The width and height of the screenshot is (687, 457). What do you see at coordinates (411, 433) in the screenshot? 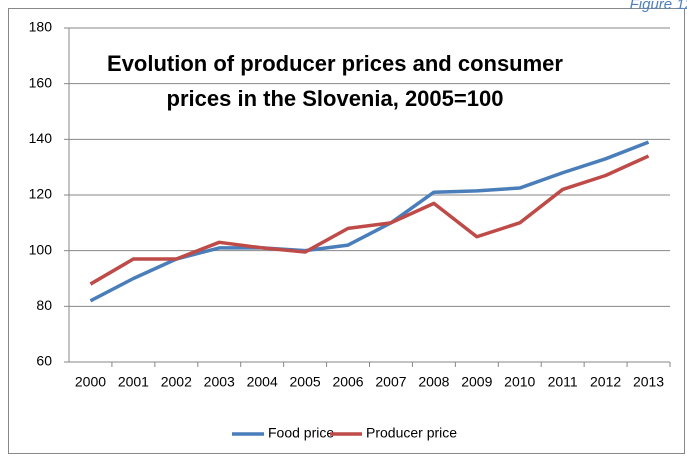
I see `legend-label: Producer price` at bounding box center [411, 433].